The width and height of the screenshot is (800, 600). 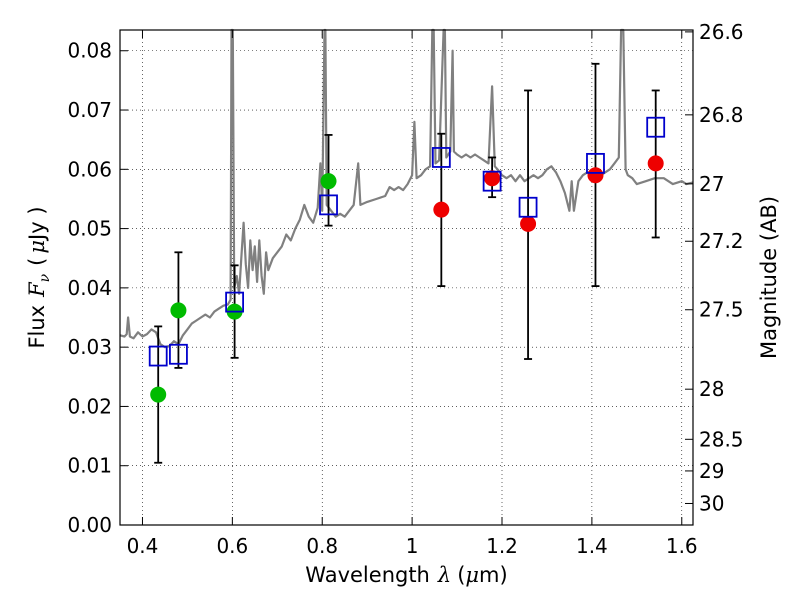 I want to click on x-axis-label-symbol: λ, so click(x=444, y=575).